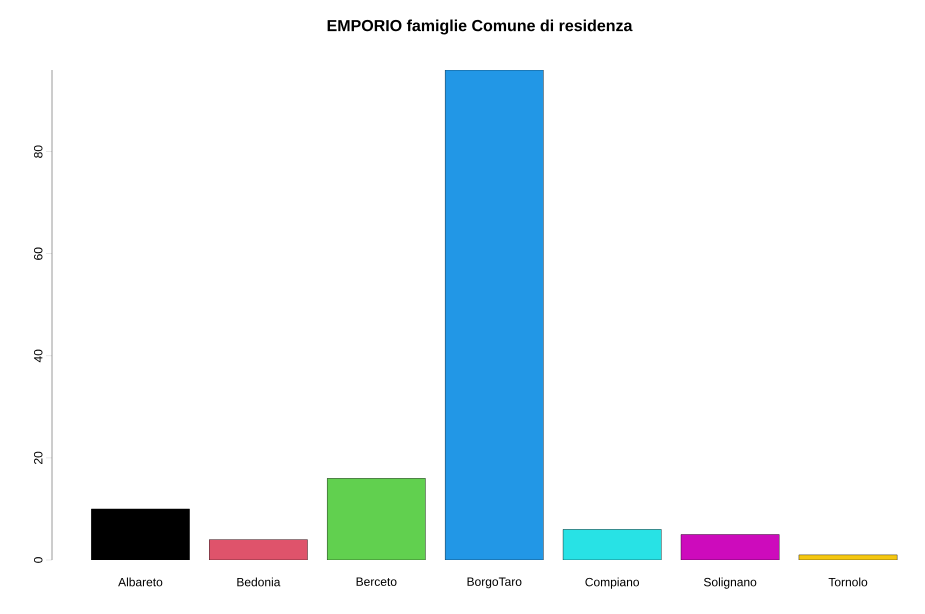 This screenshot has height=614, width=925. What do you see at coordinates (480, 26) in the screenshot?
I see `chart-title: EMPORIO famiglie Comune di residenza` at bounding box center [480, 26].